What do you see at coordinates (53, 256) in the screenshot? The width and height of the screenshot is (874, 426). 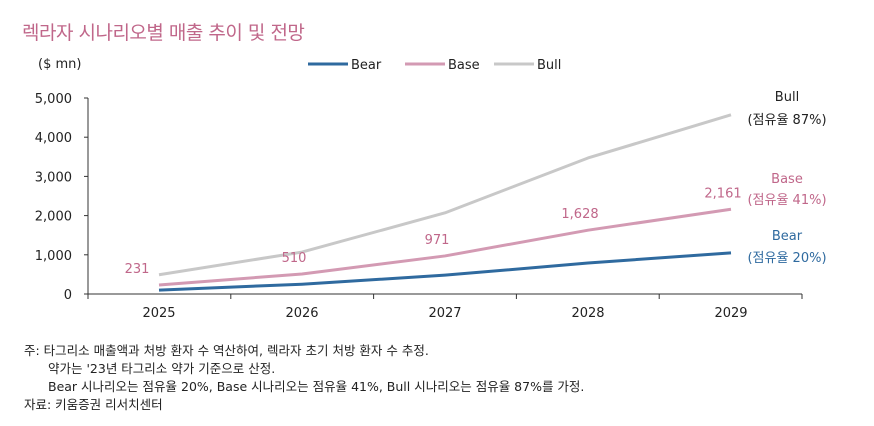 I see `y-tick-label: 1,000` at bounding box center [53, 256].